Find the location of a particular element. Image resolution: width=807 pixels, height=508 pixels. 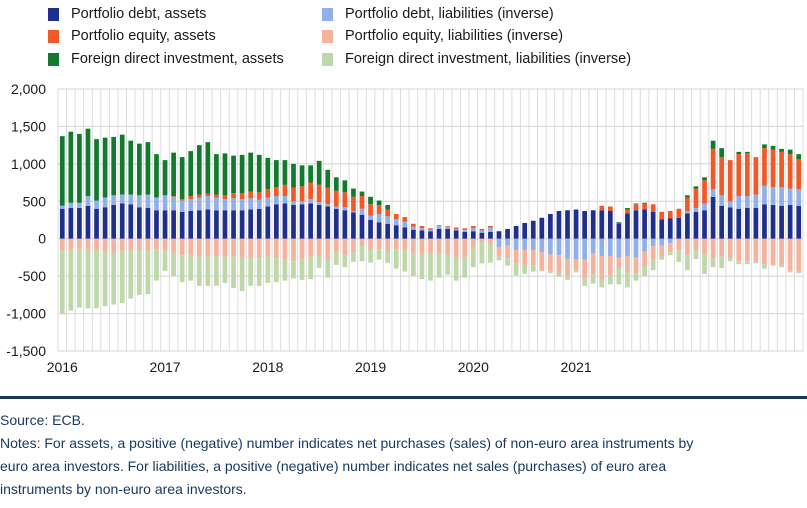

legend-label: Foreign direct investment, assets is located at coordinates (177, 59).